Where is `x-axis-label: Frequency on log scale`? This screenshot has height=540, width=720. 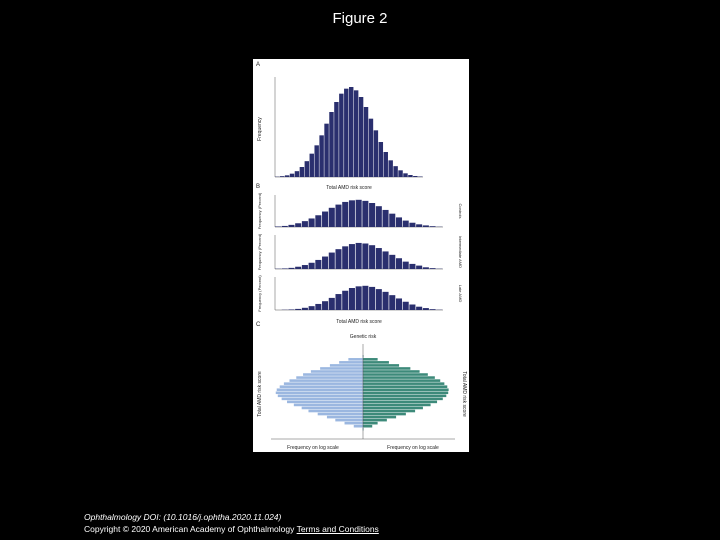
x-axis-label: Frequency on log scale is located at coordinates (413, 448).